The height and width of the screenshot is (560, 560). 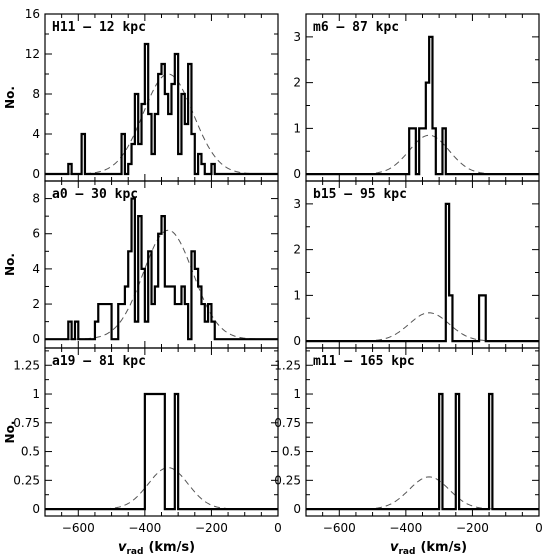 I want to click on panel-2: 0 2 4 6 8 No. a0 – 30 kpc, so click(x=141, y=264).